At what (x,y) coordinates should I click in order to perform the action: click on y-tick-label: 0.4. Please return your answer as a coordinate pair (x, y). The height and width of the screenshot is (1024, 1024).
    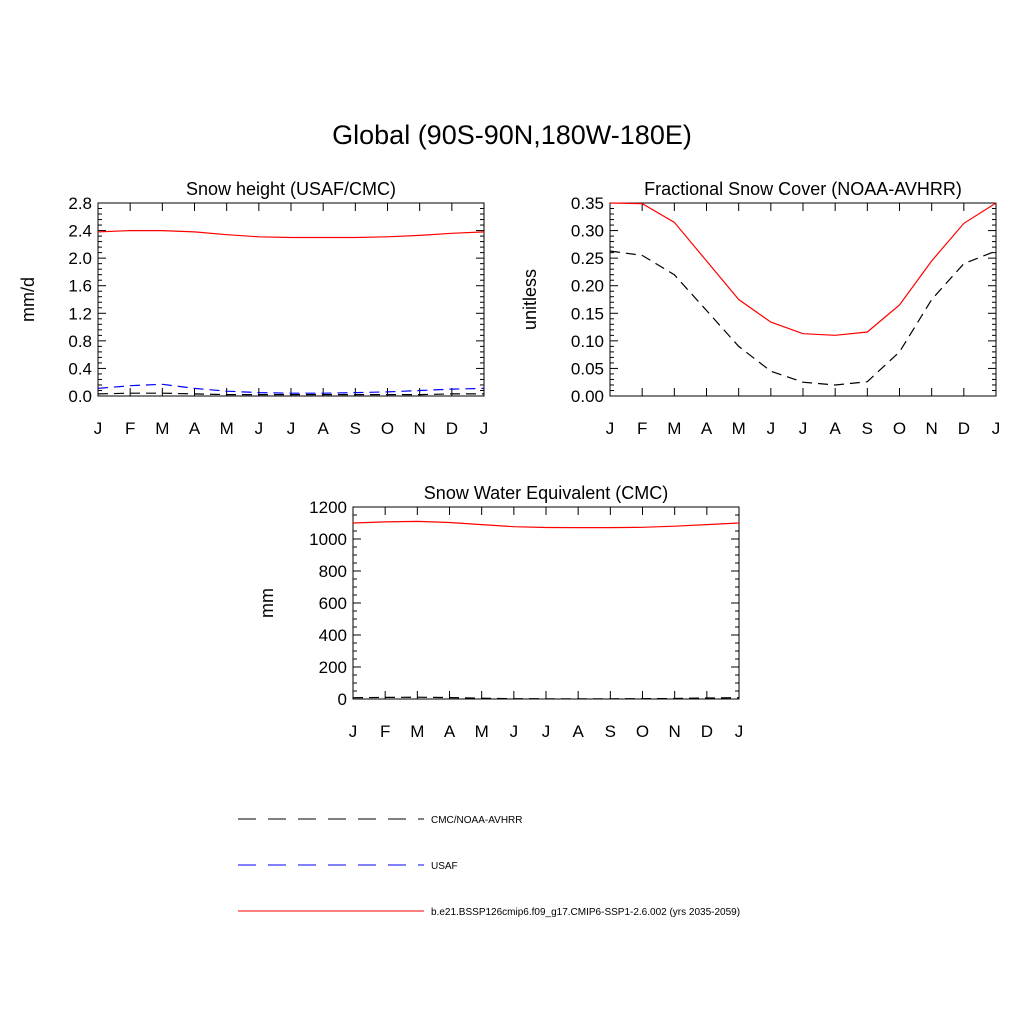
    Looking at the image, I should click on (80, 368).